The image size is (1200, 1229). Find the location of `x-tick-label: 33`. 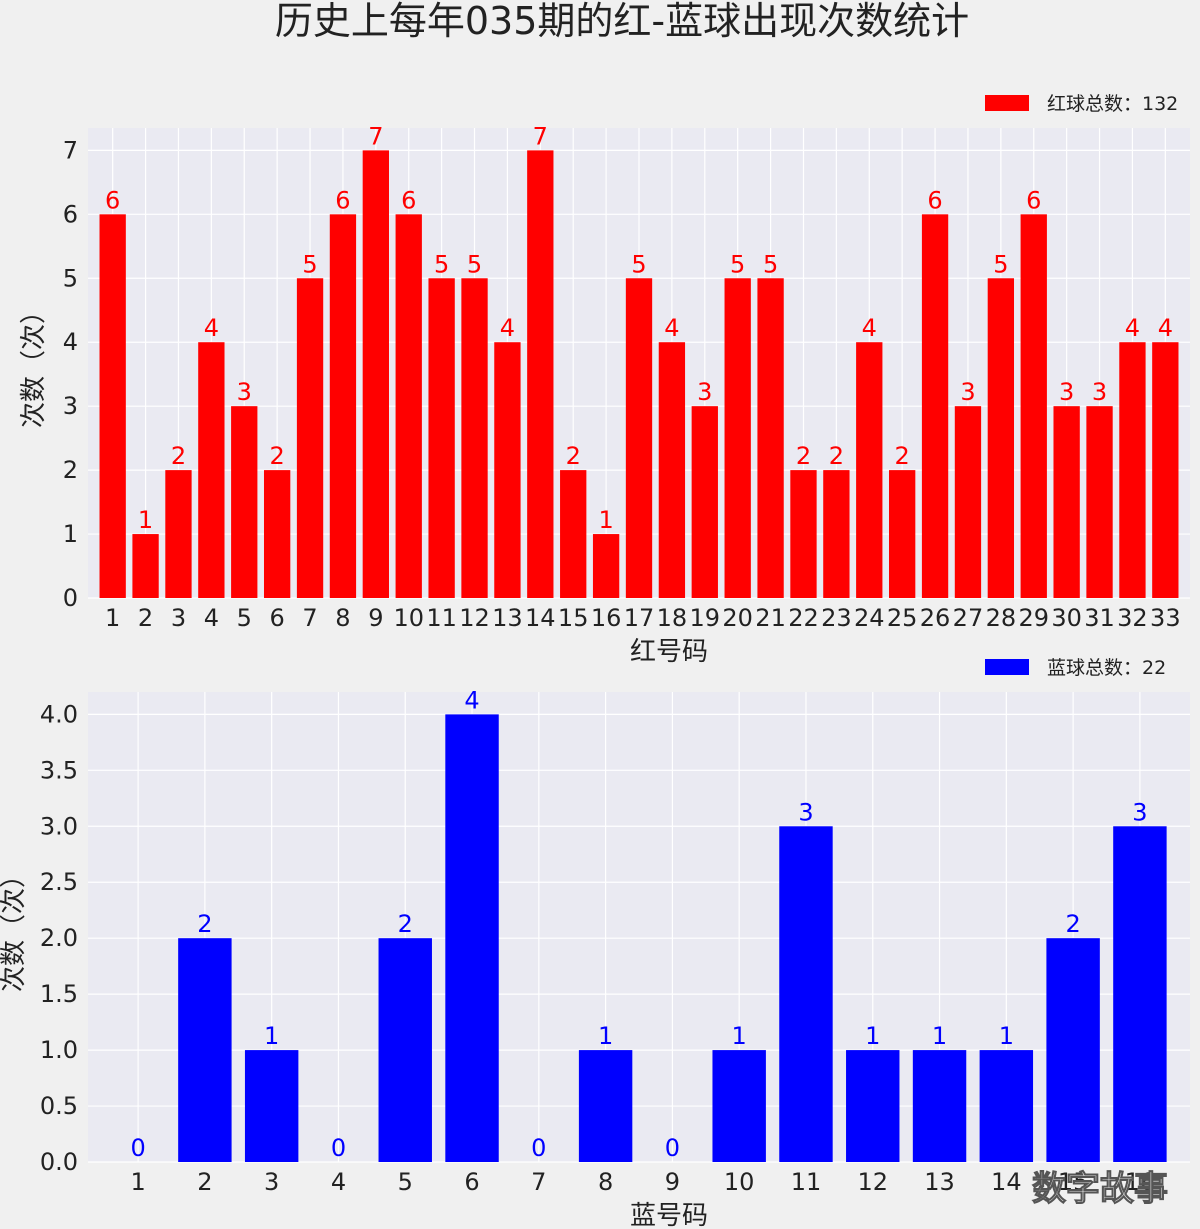

x-tick-label: 33 is located at coordinates (1165, 618).